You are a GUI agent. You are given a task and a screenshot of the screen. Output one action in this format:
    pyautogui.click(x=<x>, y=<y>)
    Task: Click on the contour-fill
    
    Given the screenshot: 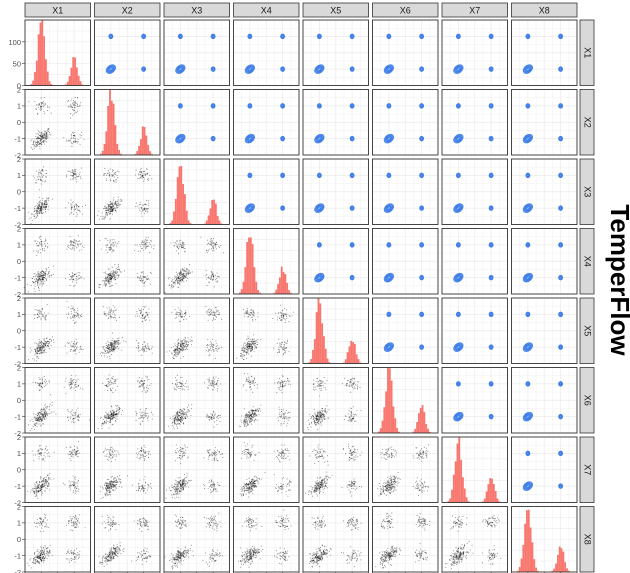 What is the action you would take?
    pyautogui.click(x=527, y=138)
    